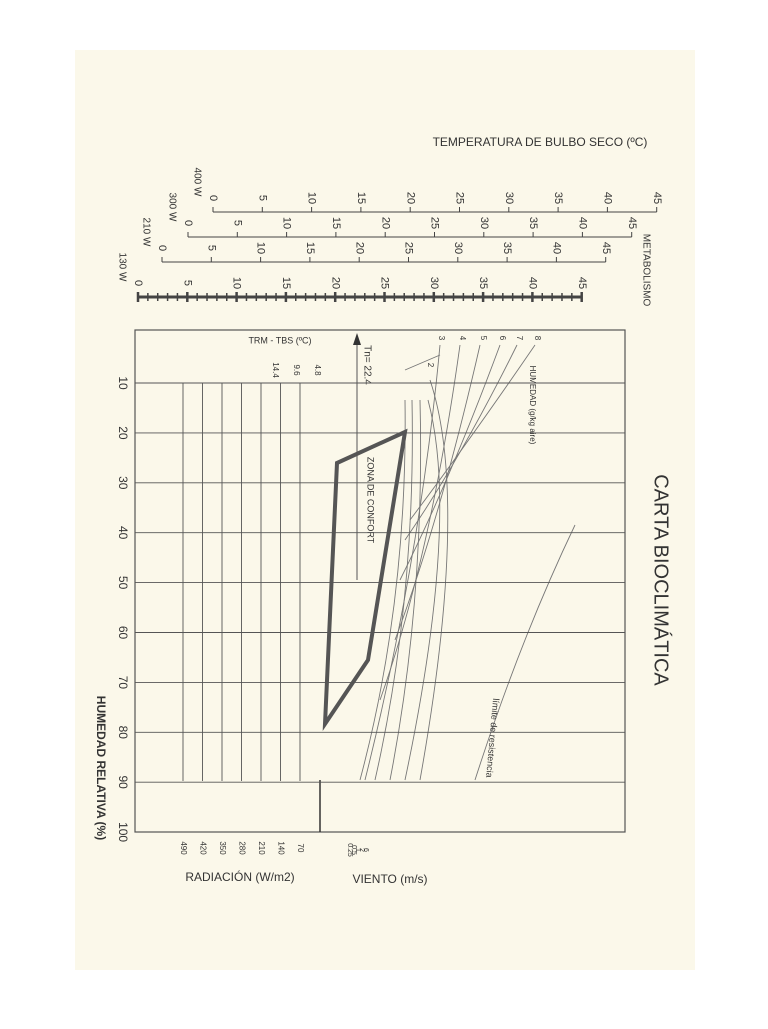  What do you see at coordinates (525, 652) in the screenshot?
I see `resistance-curve` at bounding box center [525, 652].